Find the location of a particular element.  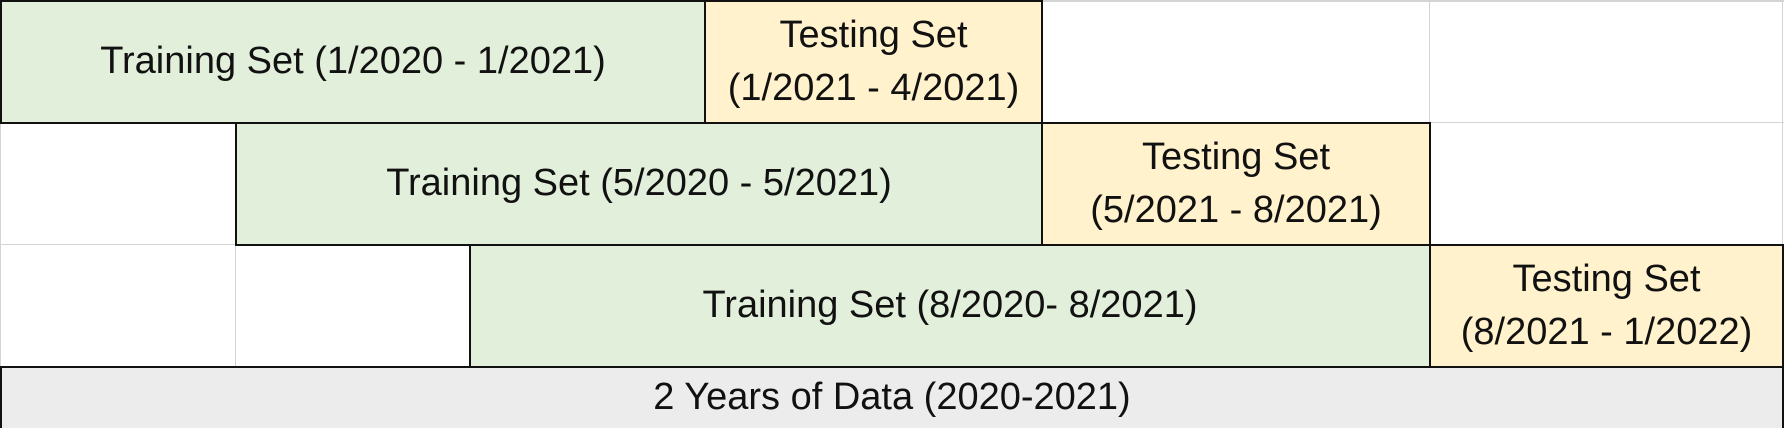

total-data-span-bar: 2 Years of Data (2020-2021) is located at coordinates (892, 397).